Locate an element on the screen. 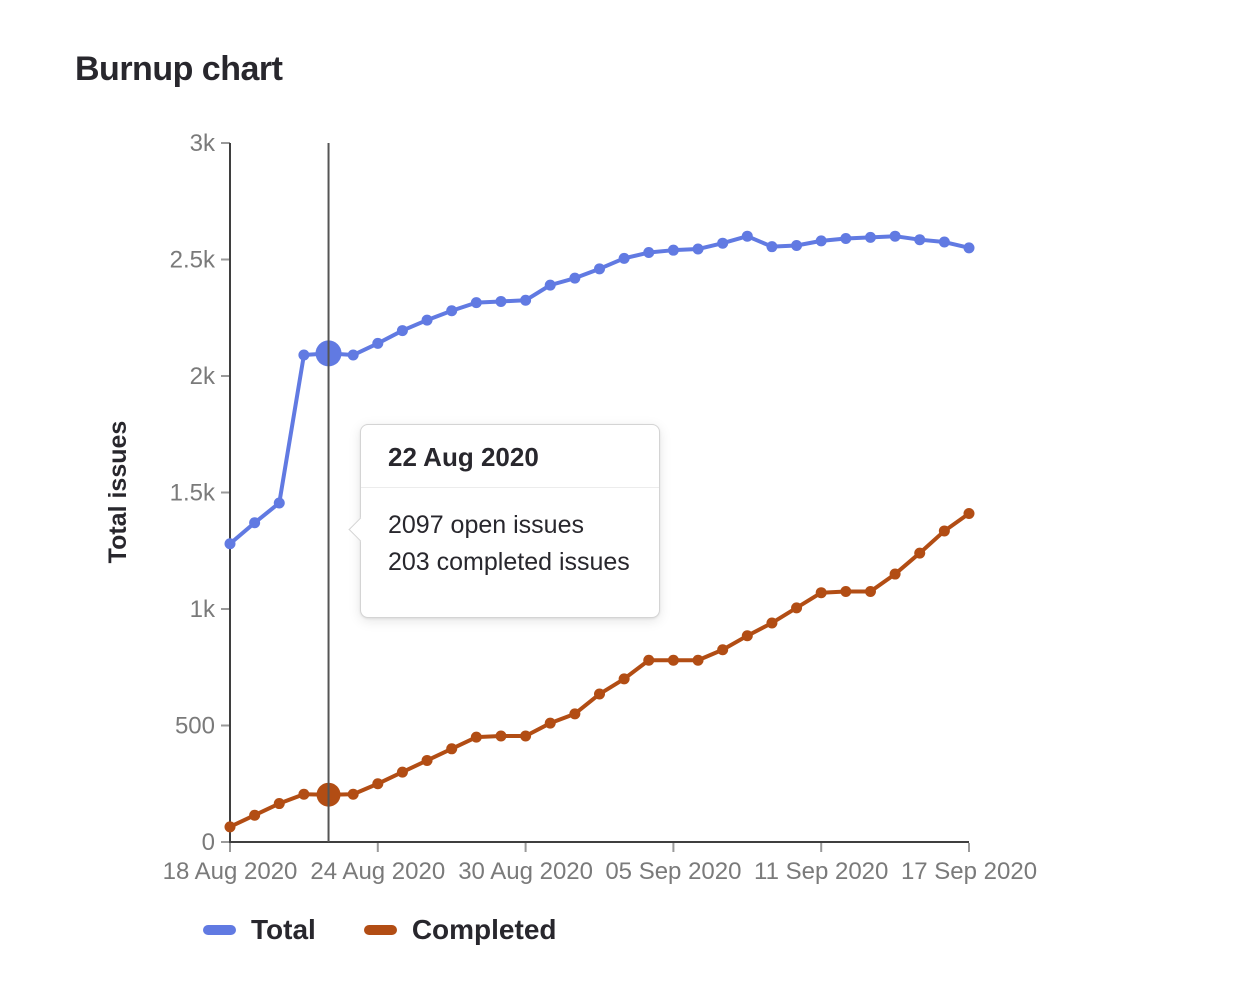 Image resolution: width=1246 pixels, height=1004 pixels. x-tick-label: 30 Aug 2020 is located at coordinates (525, 871).